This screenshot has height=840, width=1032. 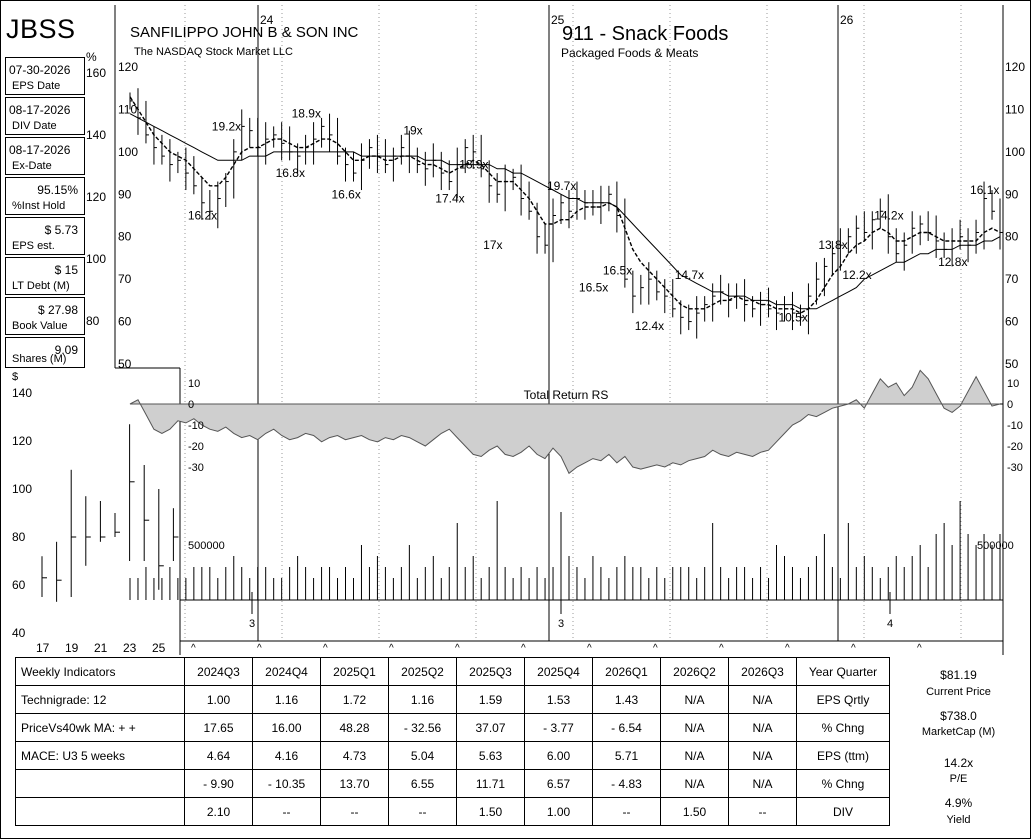 What do you see at coordinates (958, 803) in the screenshot?
I see `dividend-yield: 4.9%` at bounding box center [958, 803].